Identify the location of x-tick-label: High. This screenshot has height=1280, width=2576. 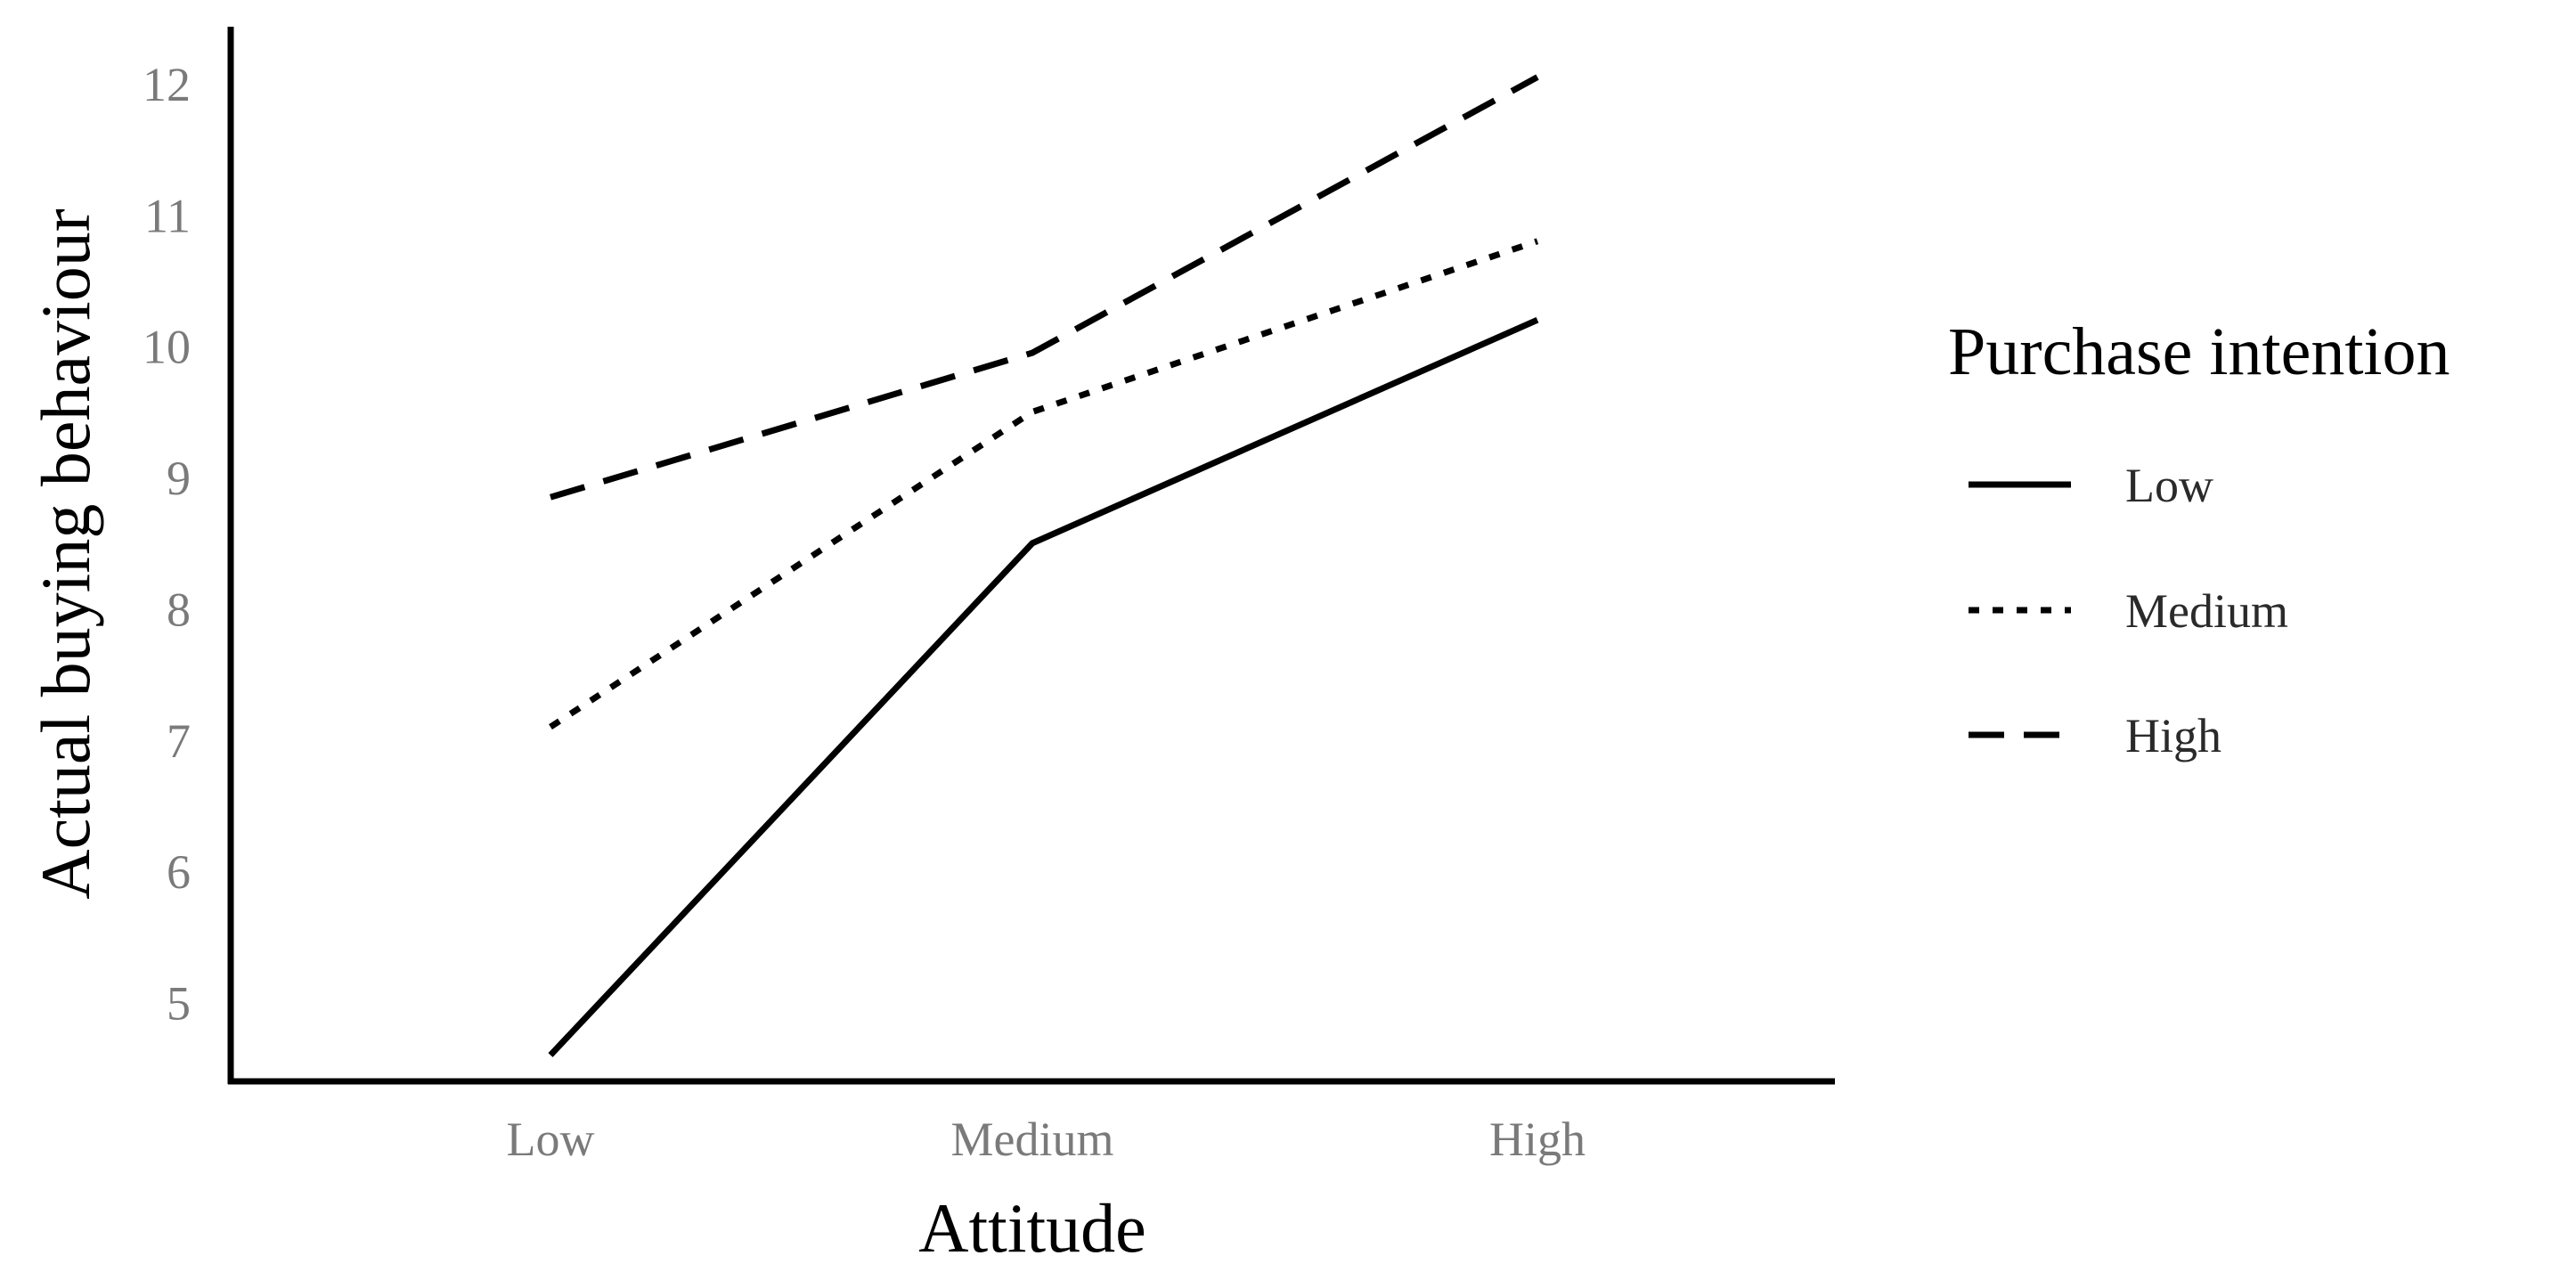
(1538, 1139).